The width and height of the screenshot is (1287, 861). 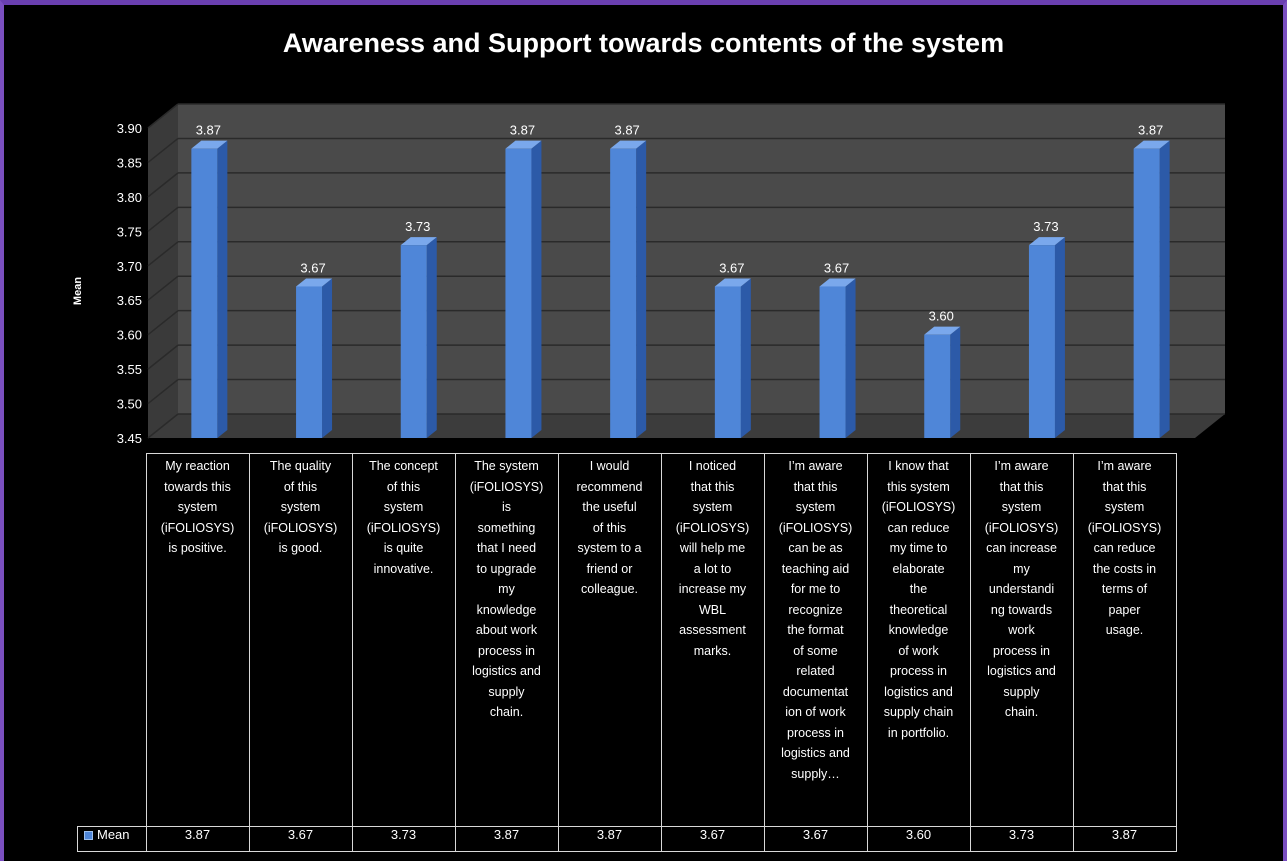 I want to click on category-label-line: The quality, so click(x=300, y=466).